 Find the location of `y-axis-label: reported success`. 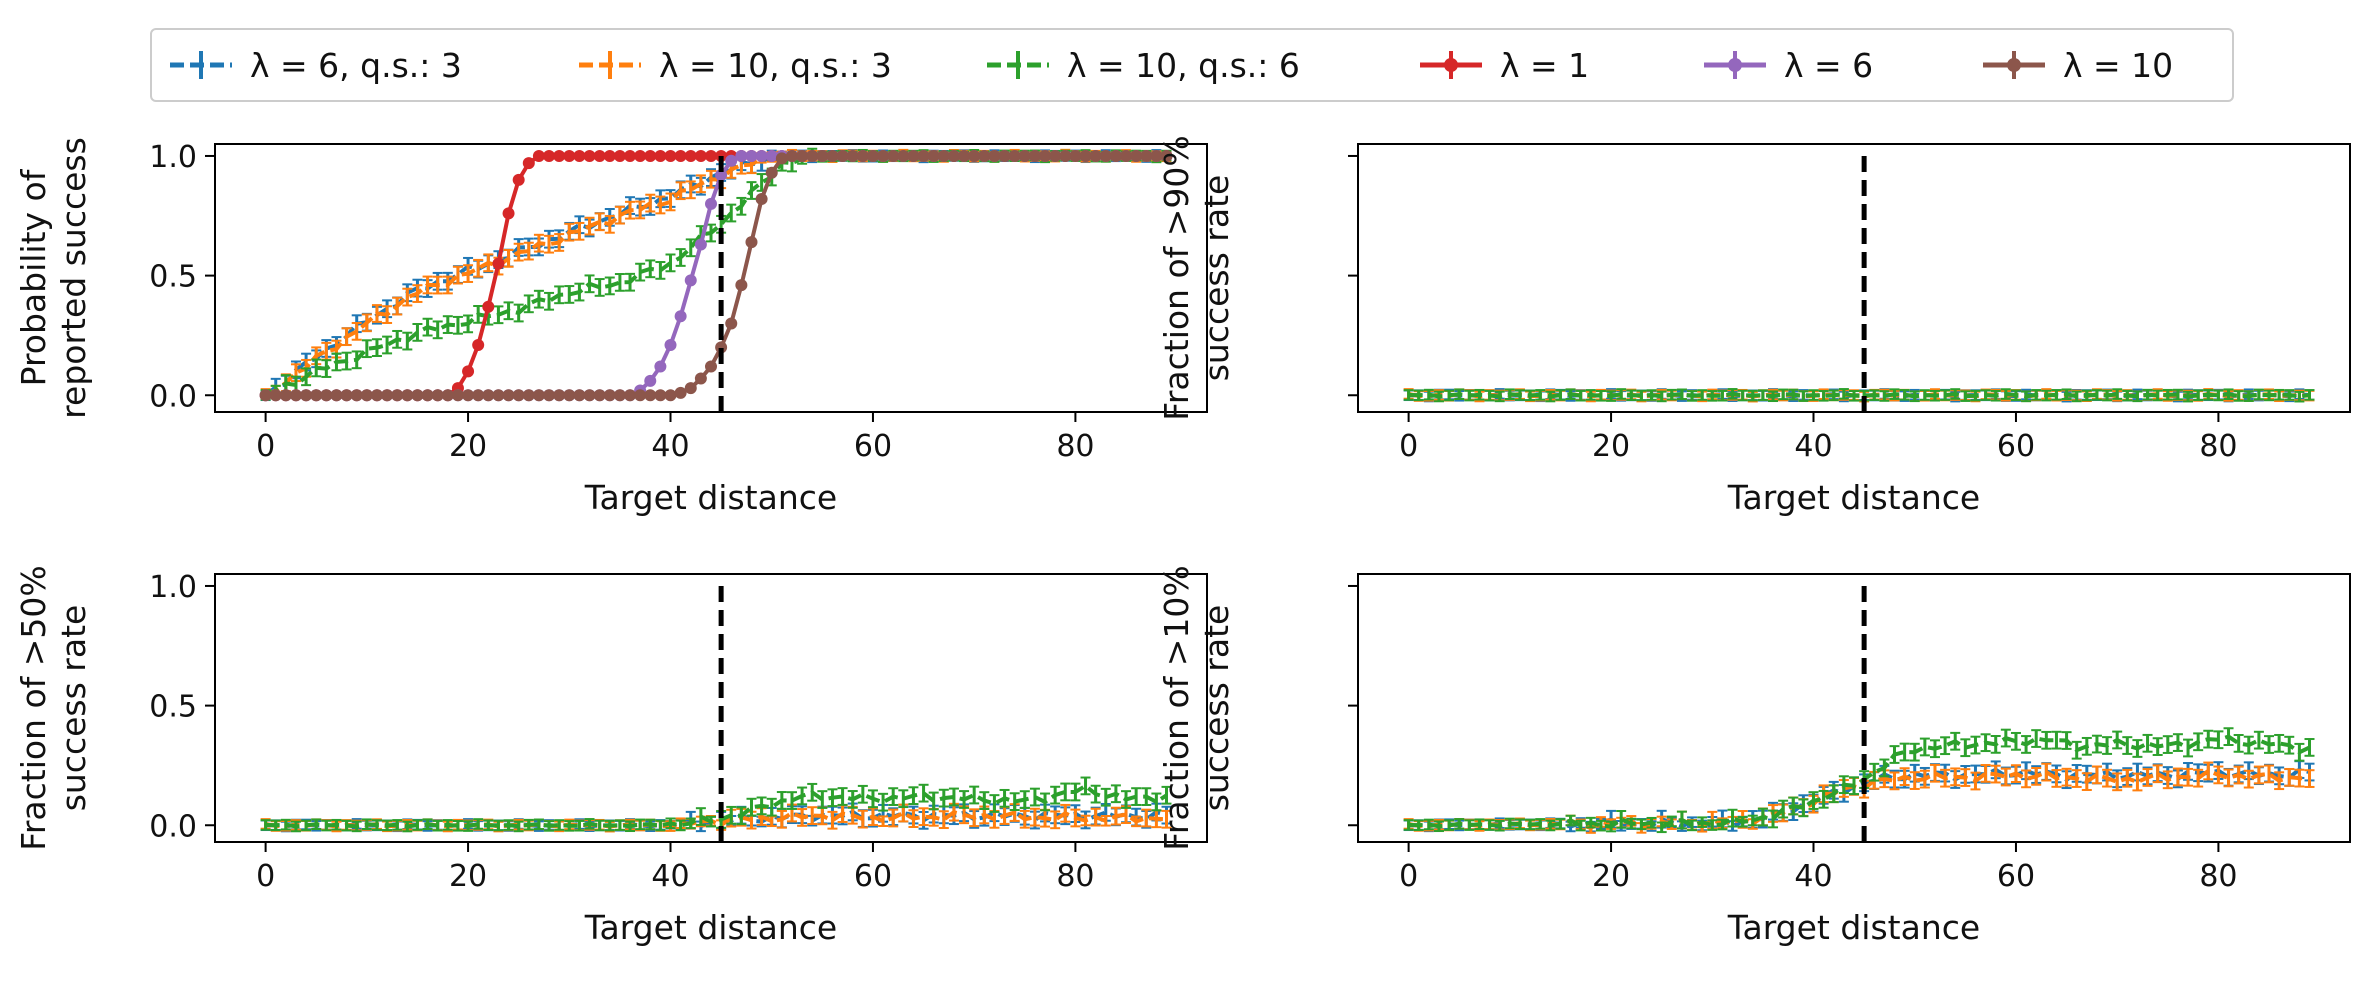

y-axis-label: reported success is located at coordinates (73, 278).